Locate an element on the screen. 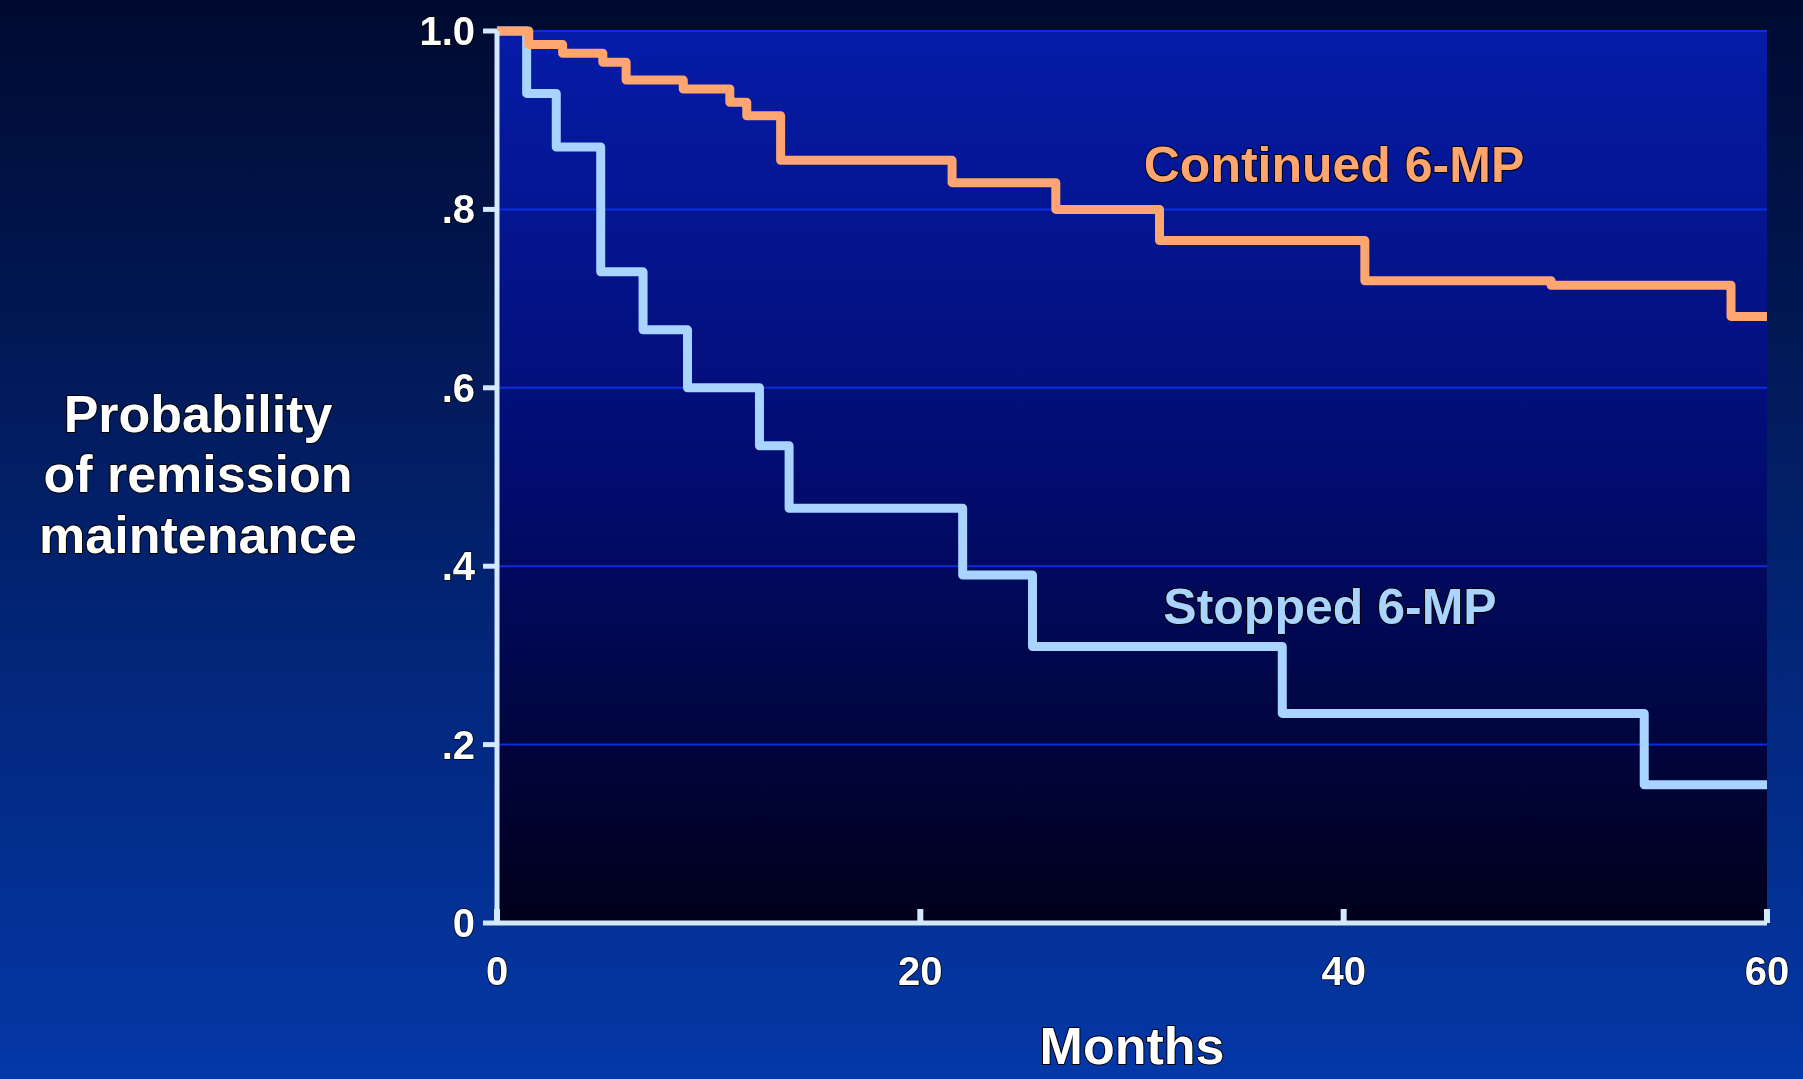 Image resolution: width=1803 pixels, height=1079 pixels. x-tick-label: 0 is located at coordinates (497, 971).